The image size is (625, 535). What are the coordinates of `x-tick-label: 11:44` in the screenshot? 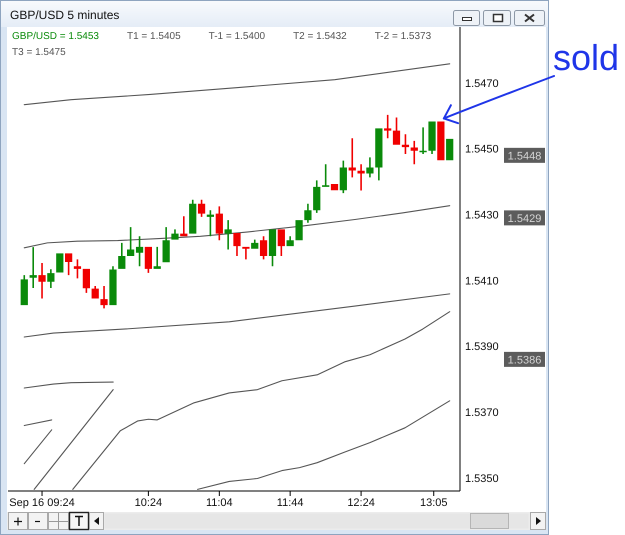 It's located at (290, 503).